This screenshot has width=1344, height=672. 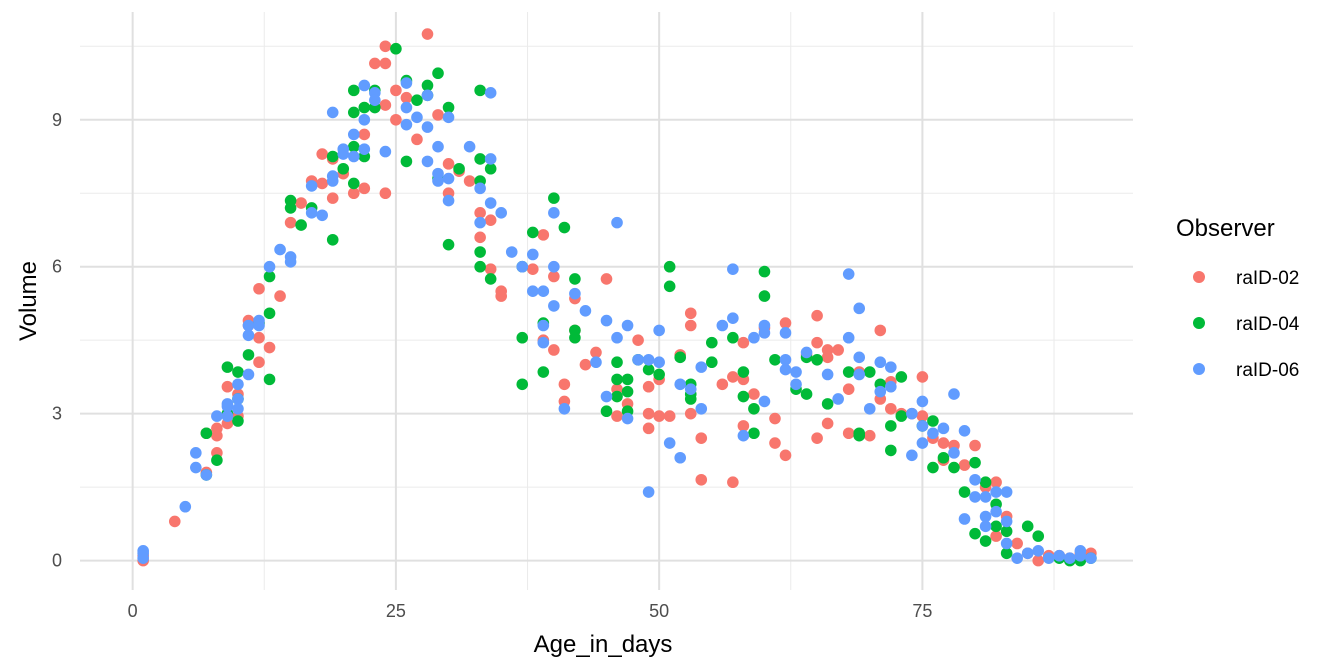 What do you see at coordinates (603, 644) in the screenshot?
I see `x-axis-title: Age_in_days` at bounding box center [603, 644].